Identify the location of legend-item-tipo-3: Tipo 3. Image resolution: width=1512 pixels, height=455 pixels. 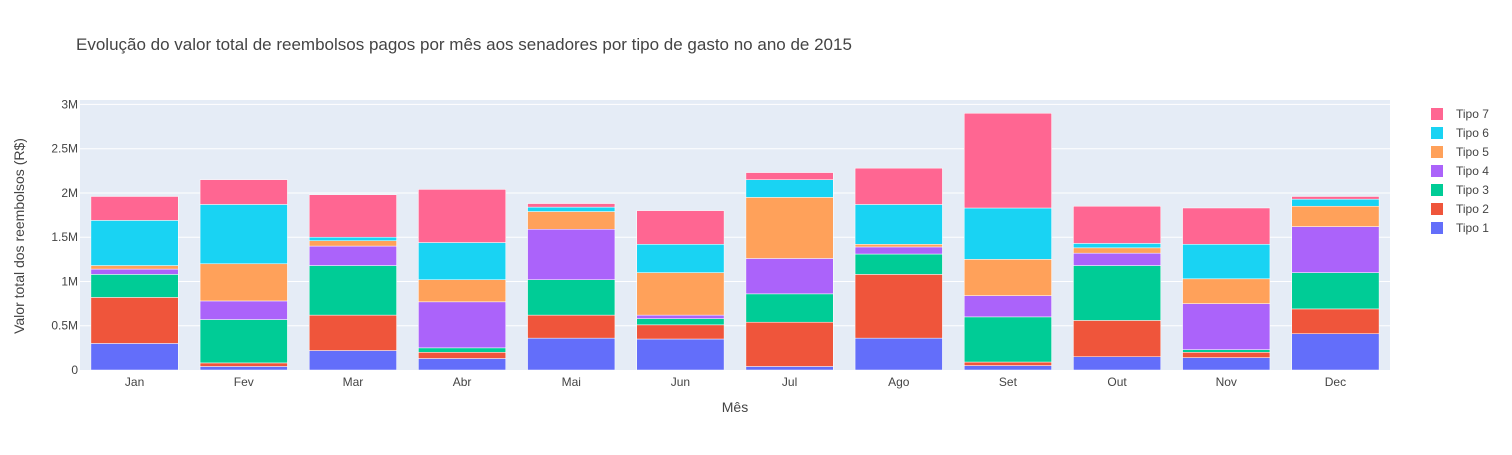
(1460, 190).